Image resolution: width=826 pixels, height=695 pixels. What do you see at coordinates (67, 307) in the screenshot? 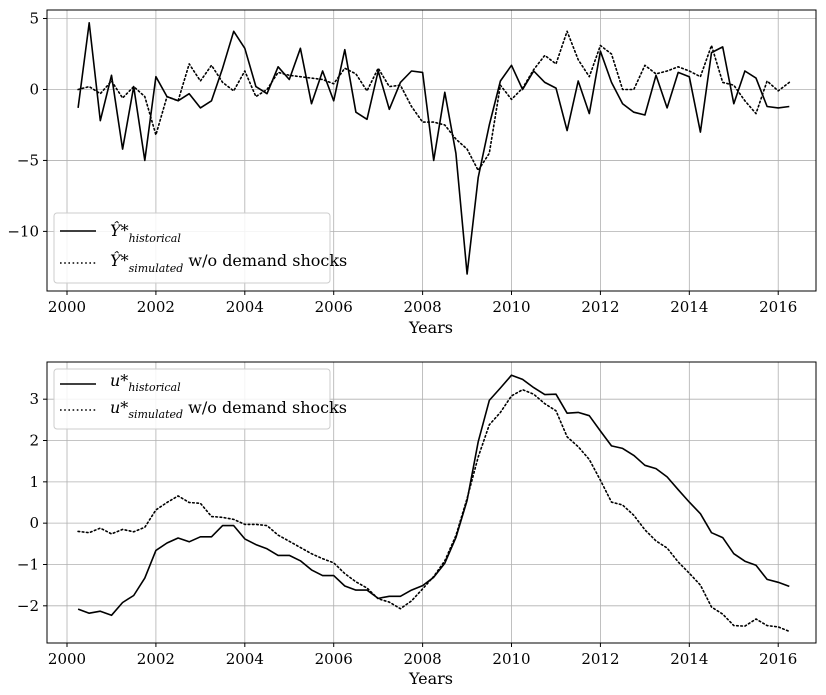
I see `top-xtick-label-2000: 2000` at bounding box center [67, 307].